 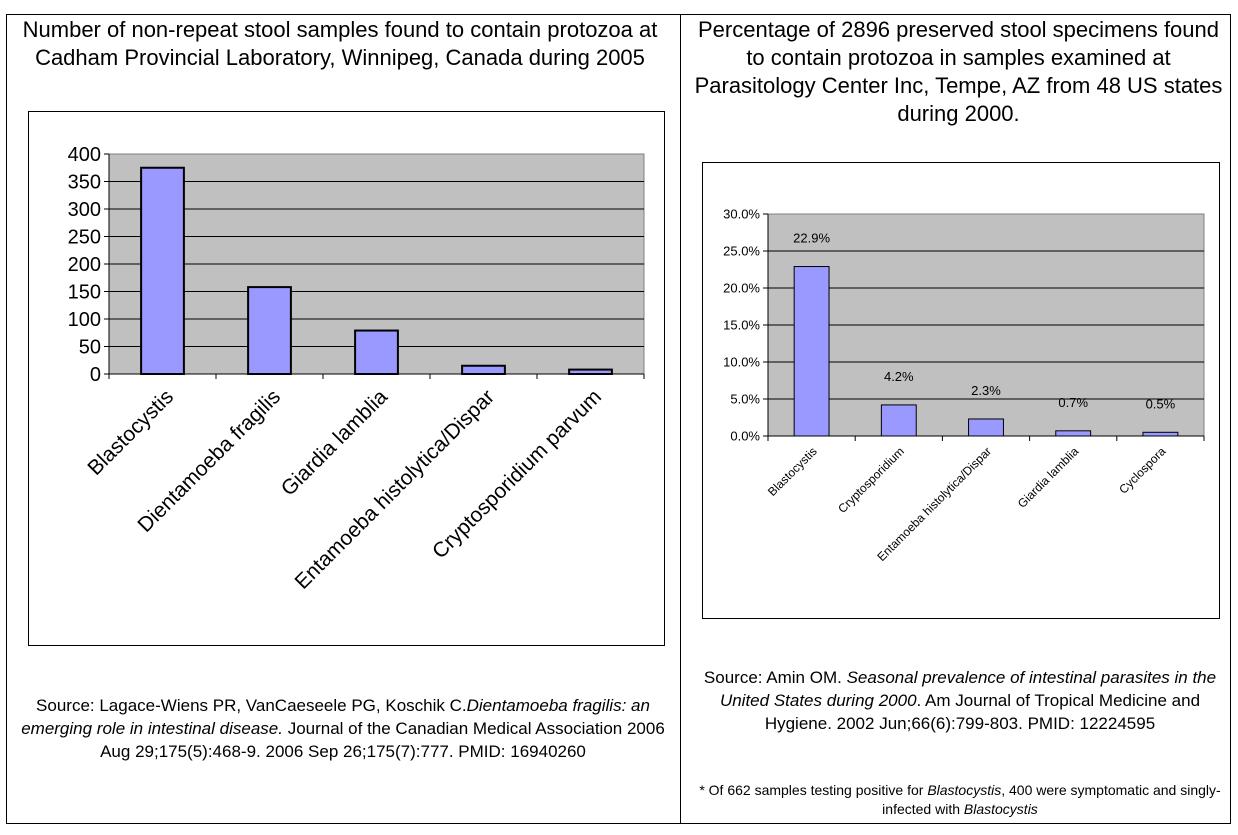 What do you see at coordinates (775, 677) in the screenshot?
I see `right-source-prefix: Source: Amin OM.` at bounding box center [775, 677].